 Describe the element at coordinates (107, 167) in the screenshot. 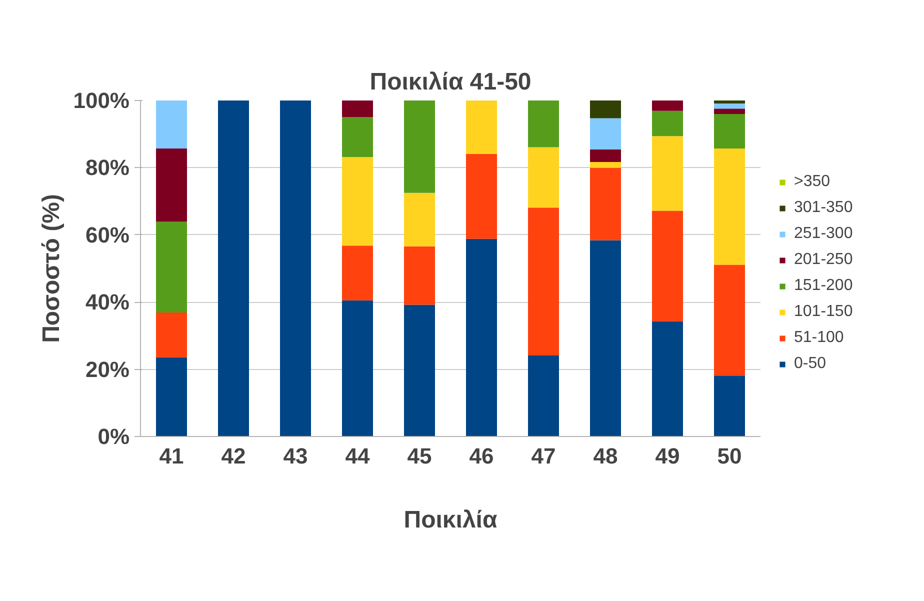

I see `y-tick-label: 80%` at that location.